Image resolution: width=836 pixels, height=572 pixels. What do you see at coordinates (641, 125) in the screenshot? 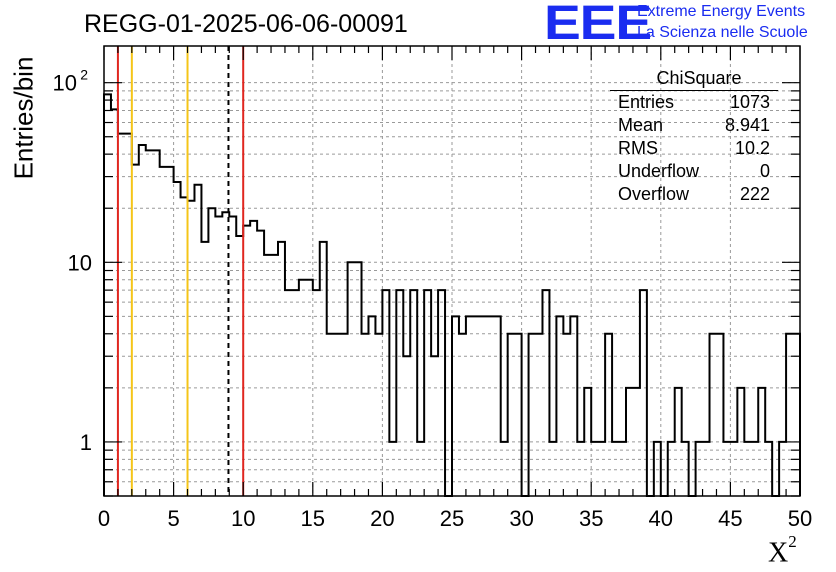
I see `stats-label: Mean` at bounding box center [641, 125].